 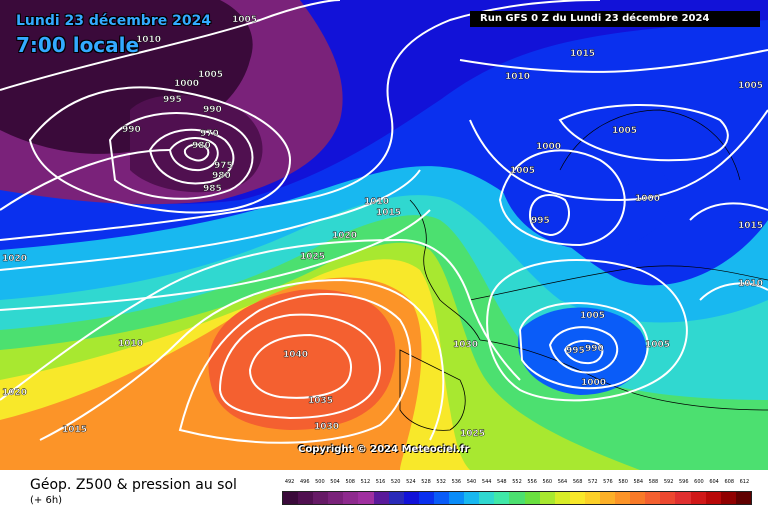 I want to click on legend-label: 500, so click(x=320, y=482).